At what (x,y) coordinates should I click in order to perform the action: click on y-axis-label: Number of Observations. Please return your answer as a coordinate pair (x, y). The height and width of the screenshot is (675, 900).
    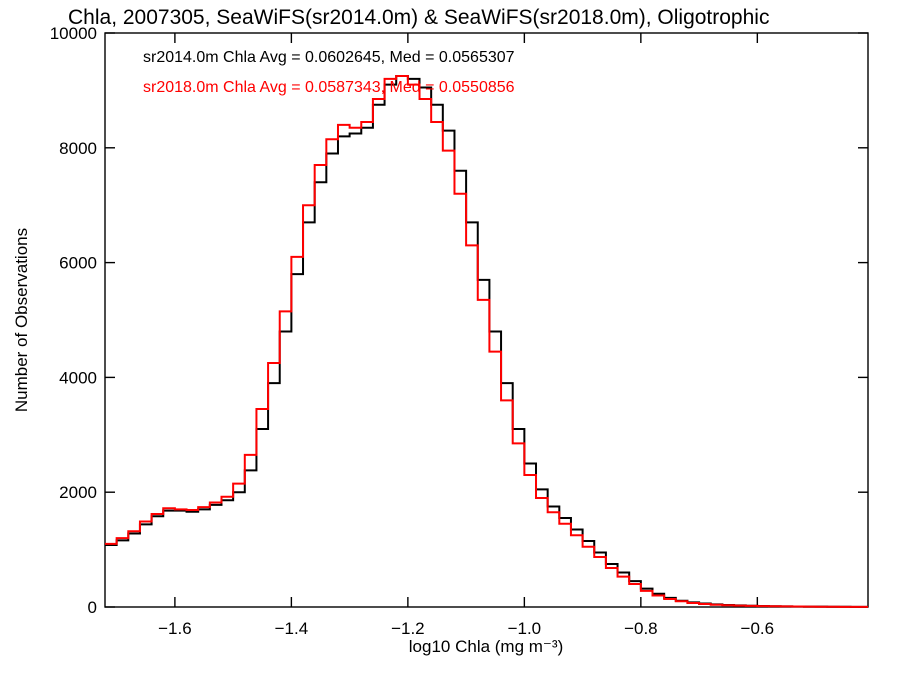
    Looking at the image, I should click on (21, 320).